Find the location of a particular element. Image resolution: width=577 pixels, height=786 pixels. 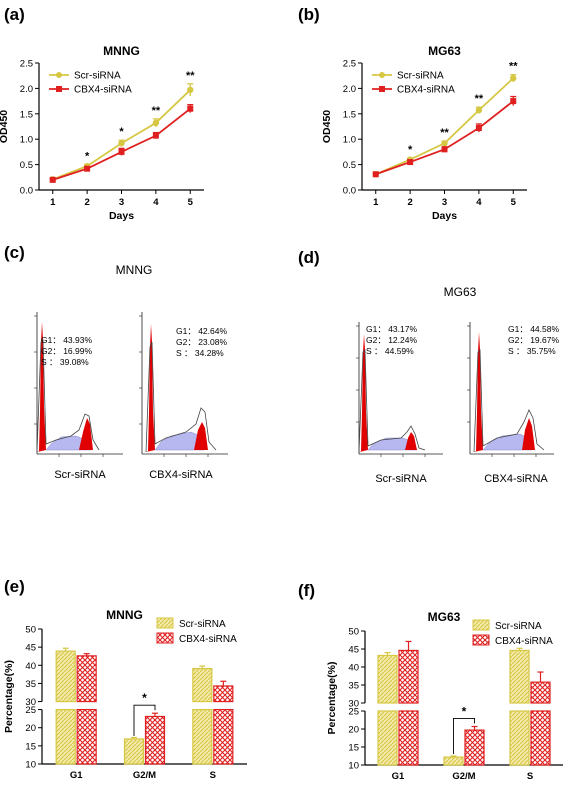

s-value: S ： 44.59% is located at coordinates (390, 351).